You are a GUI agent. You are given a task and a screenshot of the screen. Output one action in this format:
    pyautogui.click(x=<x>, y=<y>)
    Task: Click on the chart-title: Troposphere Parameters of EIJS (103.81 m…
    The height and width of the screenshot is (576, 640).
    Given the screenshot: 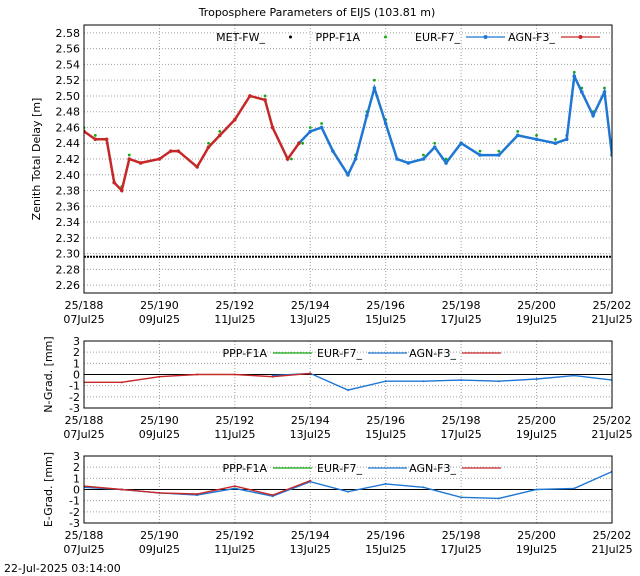 What is the action you would take?
    pyautogui.click(x=317, y=12)
    